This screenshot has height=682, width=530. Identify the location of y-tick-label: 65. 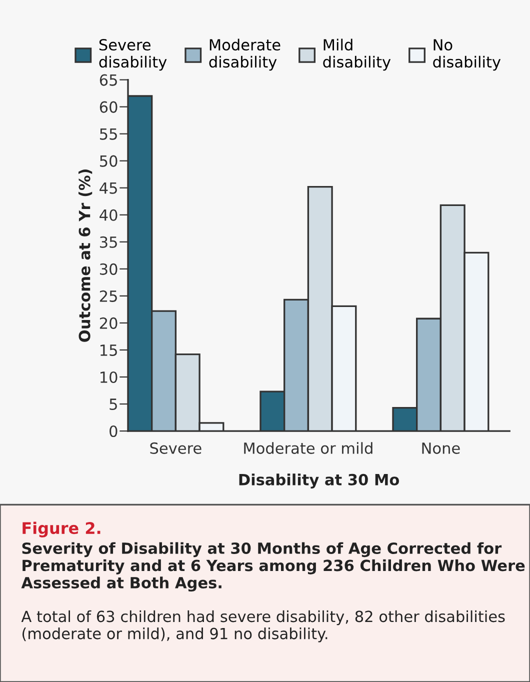
(108, 80).